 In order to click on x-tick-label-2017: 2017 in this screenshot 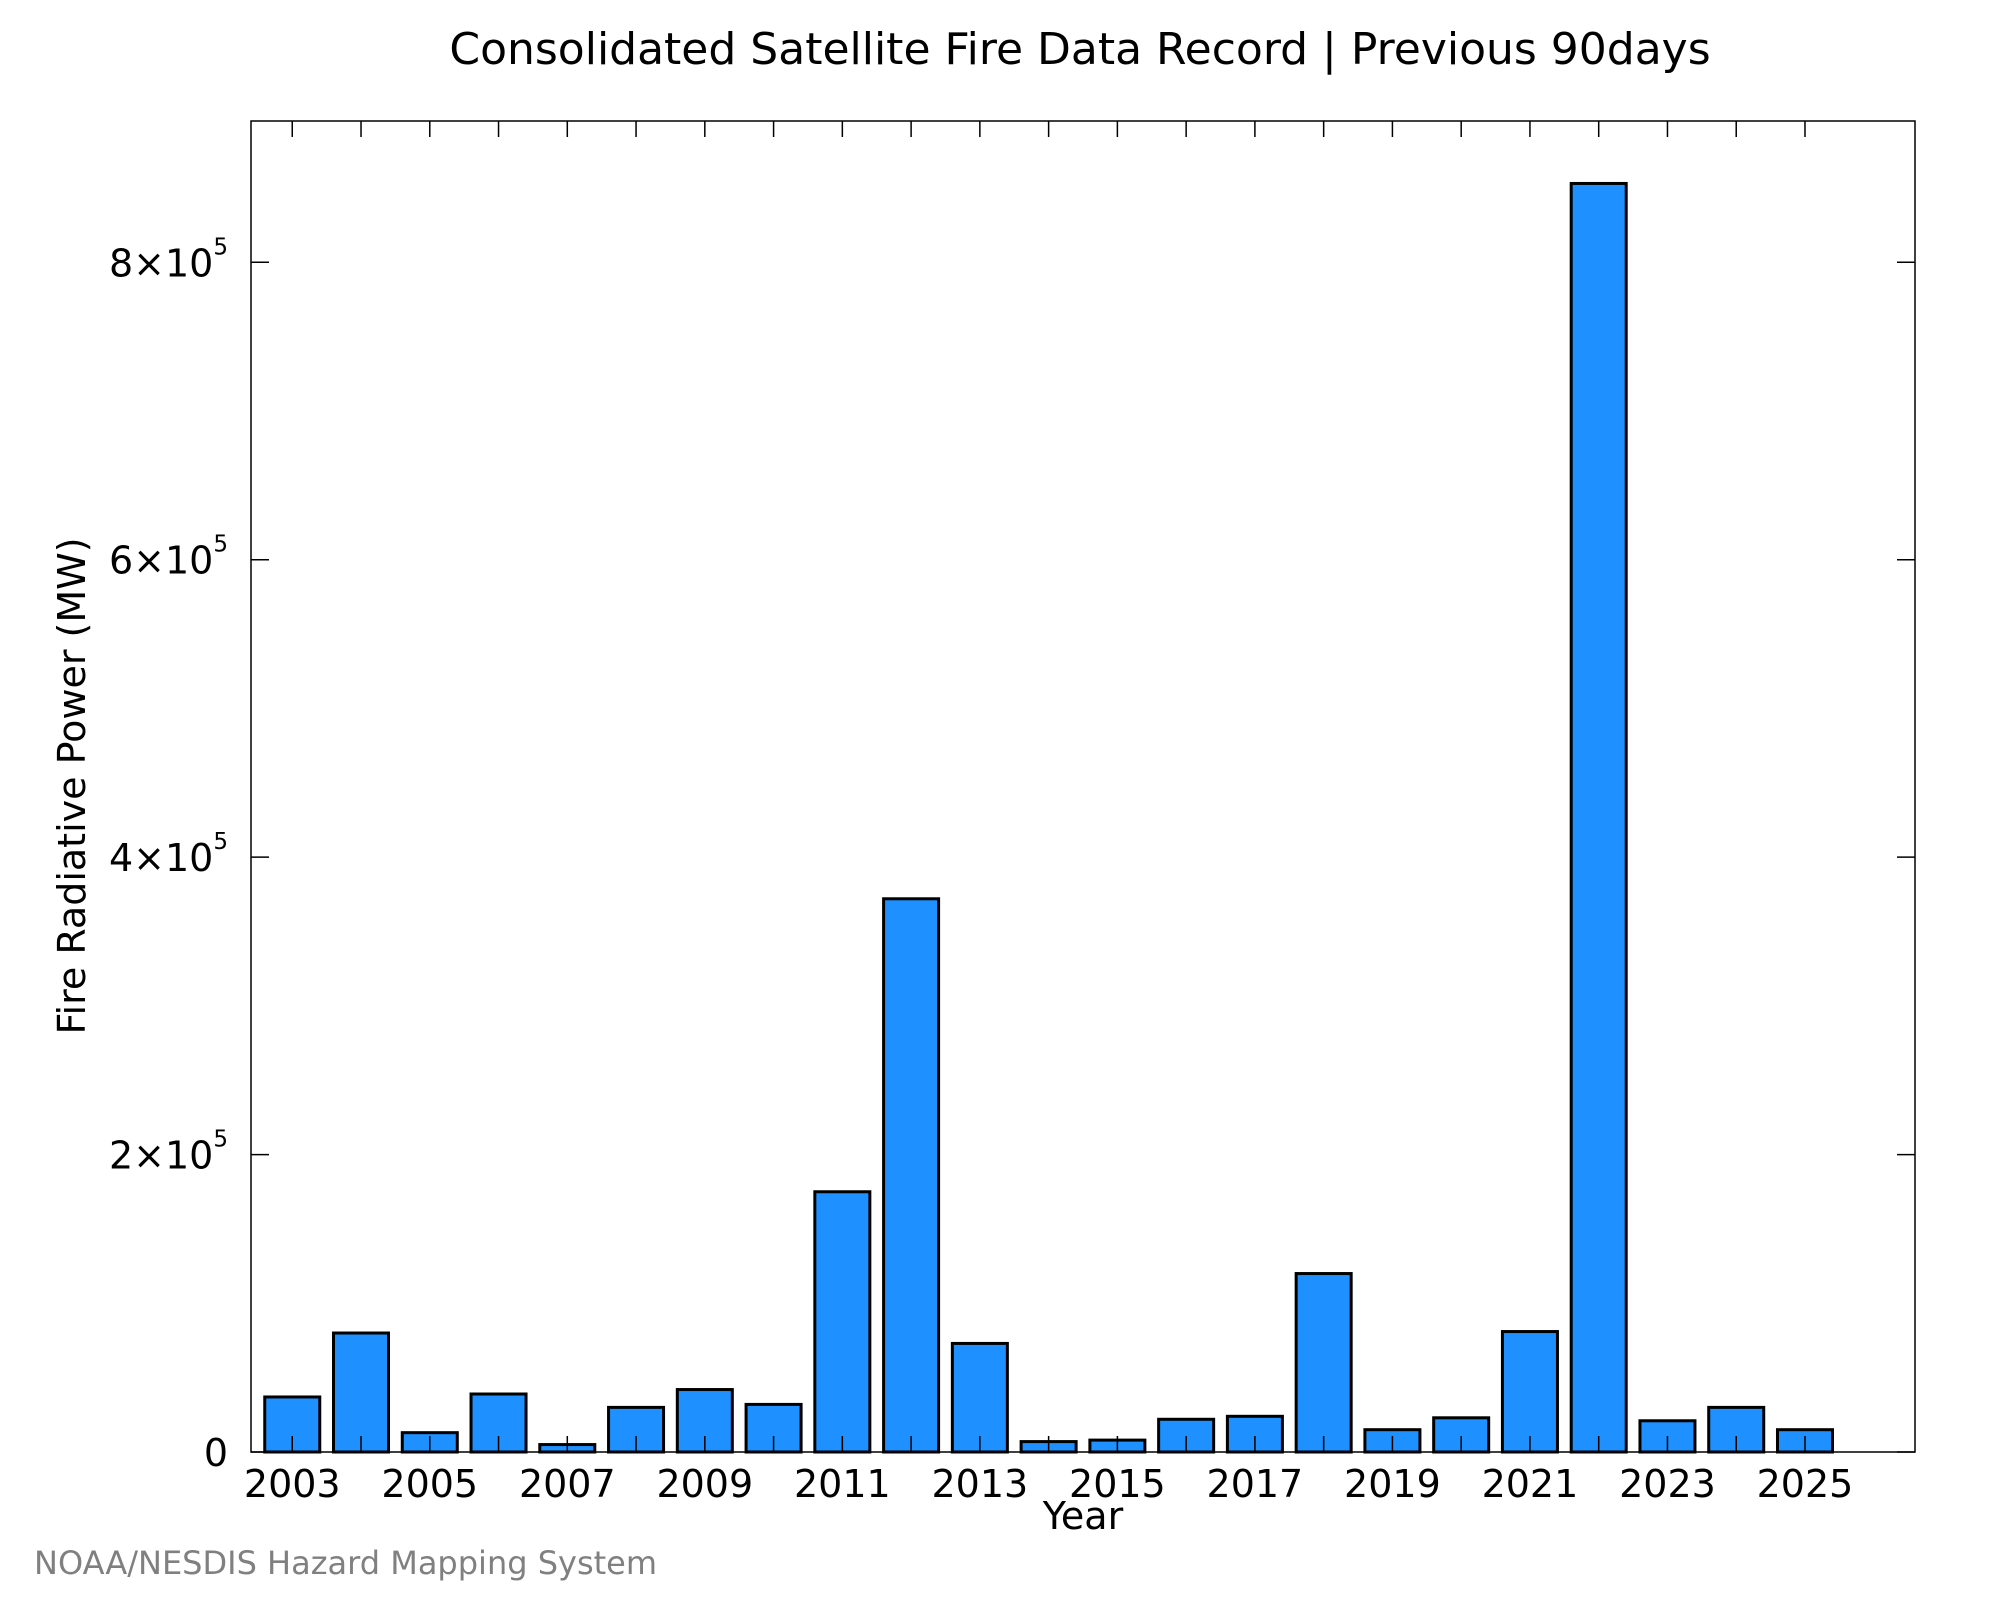, I will do `click(1255, 1484)`.